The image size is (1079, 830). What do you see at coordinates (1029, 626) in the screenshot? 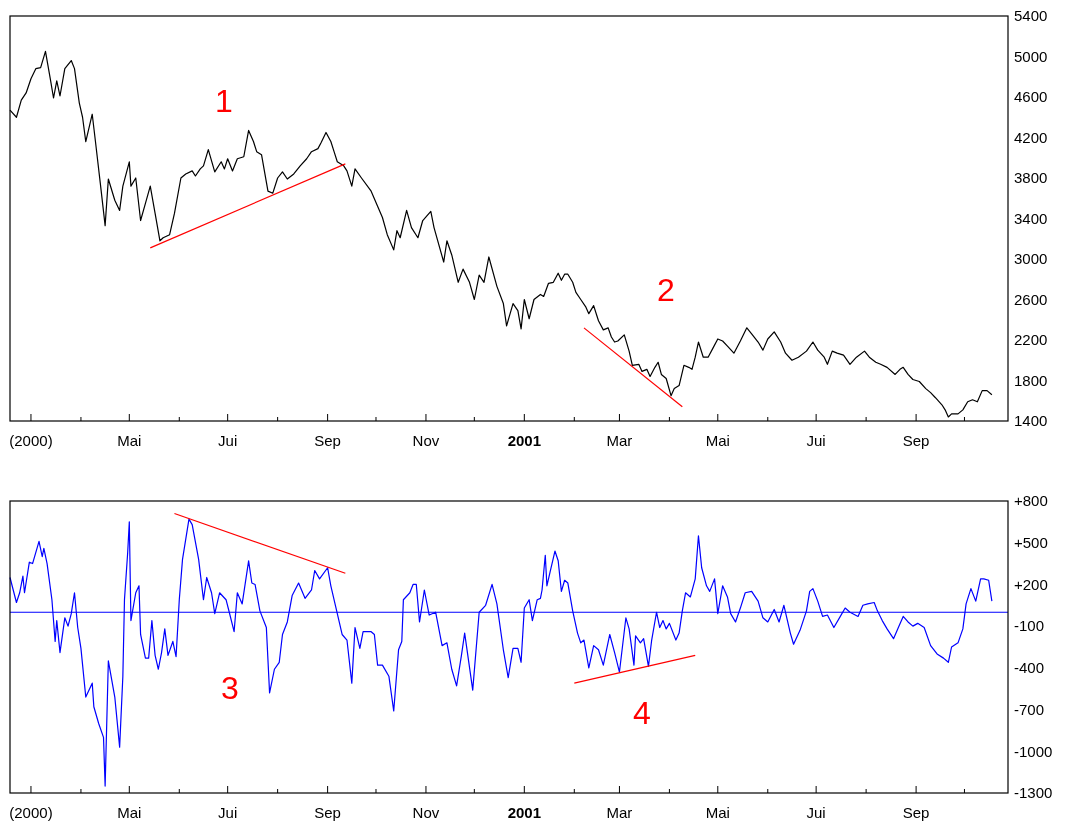
I see `y-tick-label: -100` at bounding box center [1029, 626].